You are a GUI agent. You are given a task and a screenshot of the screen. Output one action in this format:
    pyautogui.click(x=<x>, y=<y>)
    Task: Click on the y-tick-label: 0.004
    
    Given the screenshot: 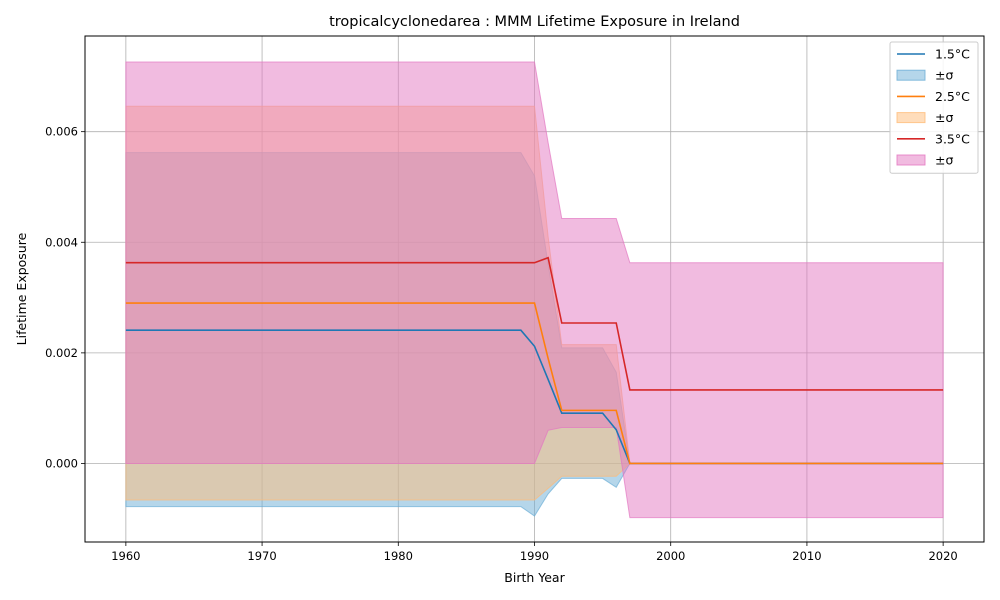 What is the action you would take?
    pyautogui.click(x=61, y=242)
    